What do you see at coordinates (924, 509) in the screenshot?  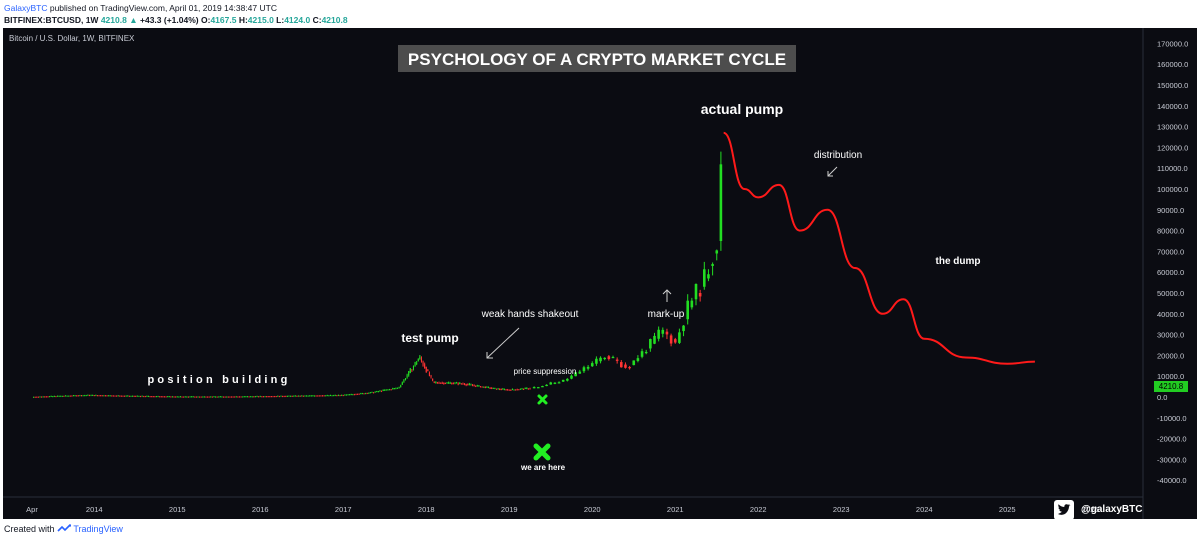 I see `x-tick-label: 2024` at bounding box center [924, 509].